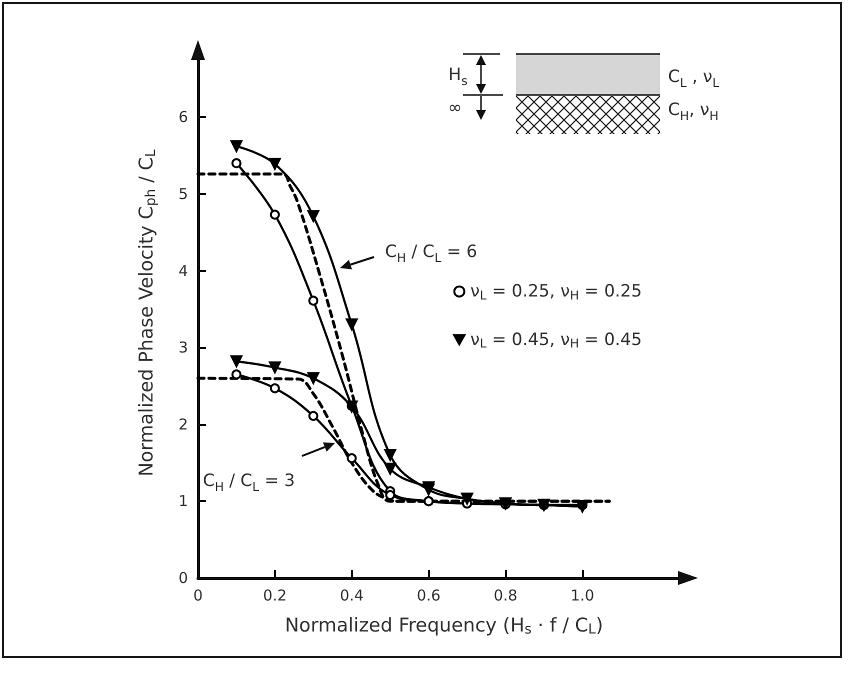 The width and height of the screenshot is (863, 677). I want to click on annotation: C$_{H}$, ν$_{H}$, so click(693, 112).